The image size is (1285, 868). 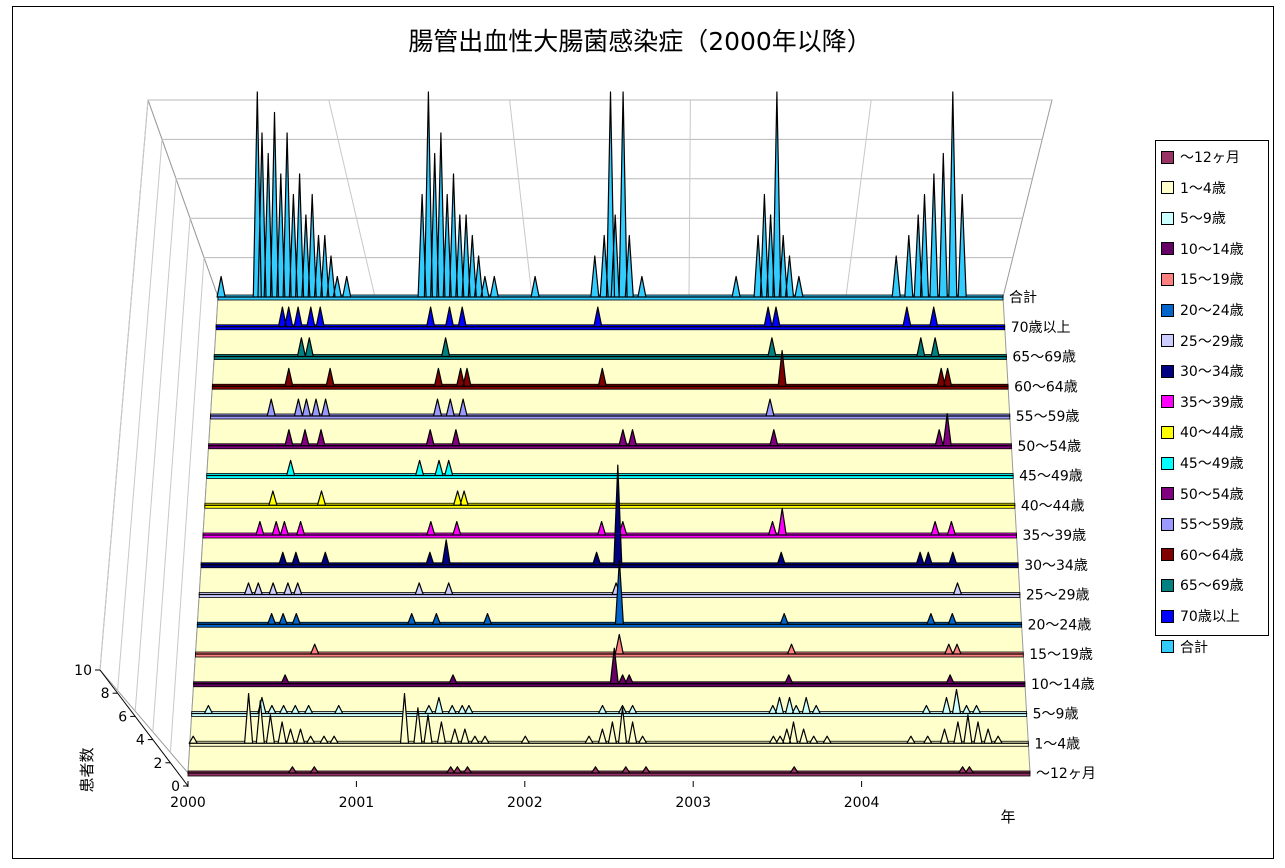 What do you see at coordinates (1061, 655) in the screenshot?
I see `depth-tick-label: 15～19歳` at bounding box center [1061, 655].